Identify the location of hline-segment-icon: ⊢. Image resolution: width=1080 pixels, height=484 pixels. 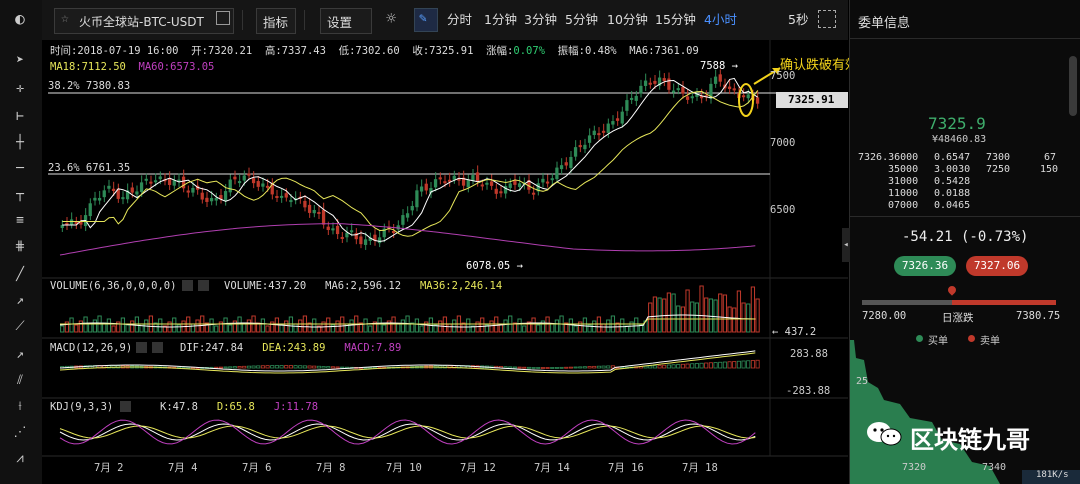
(20, 116).